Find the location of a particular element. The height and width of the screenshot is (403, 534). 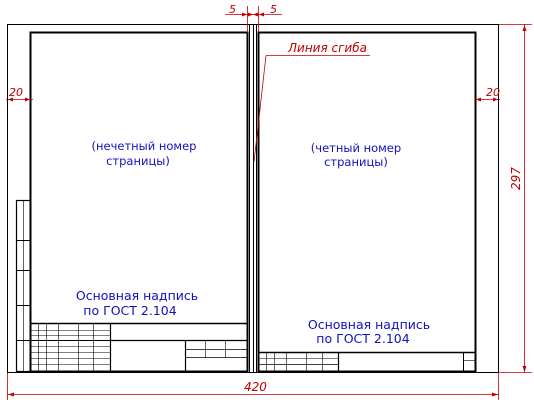

left-page-stamp-line2: по ГОСТ 2.104 is located at coordinates (129, 310).